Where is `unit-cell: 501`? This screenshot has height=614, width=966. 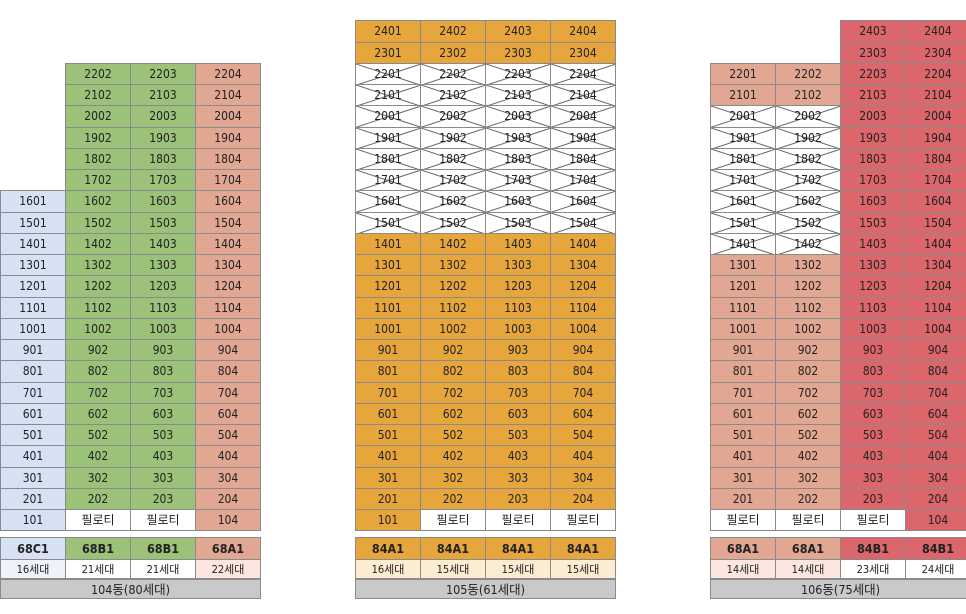
unit-cell: 501 is located at coordinates (743, 435).